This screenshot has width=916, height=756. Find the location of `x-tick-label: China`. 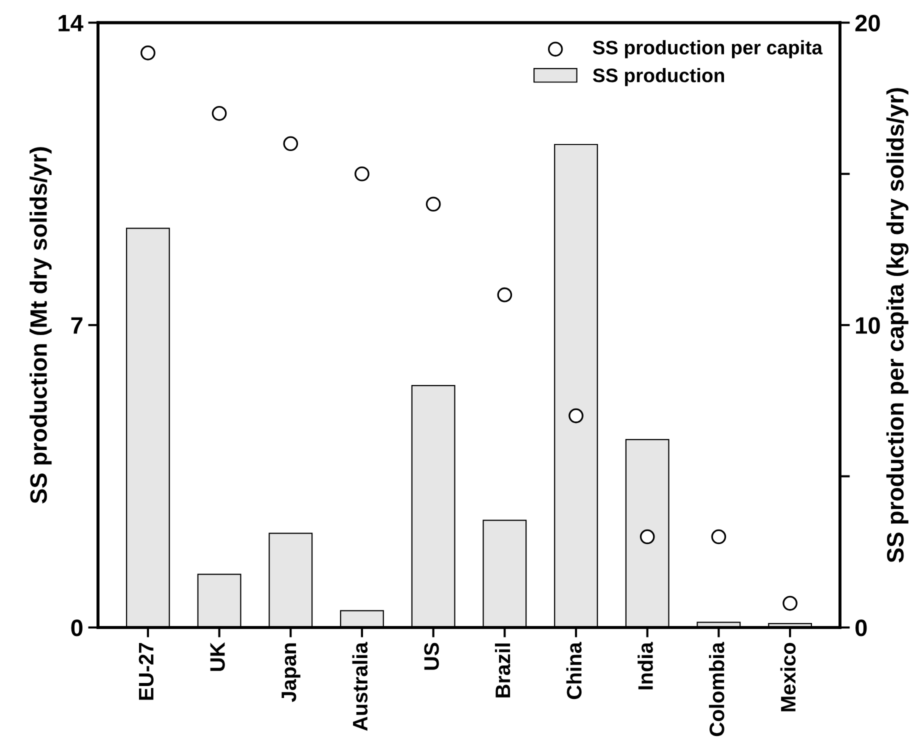

x-tick-label: China is located at coordinates (574, 671).